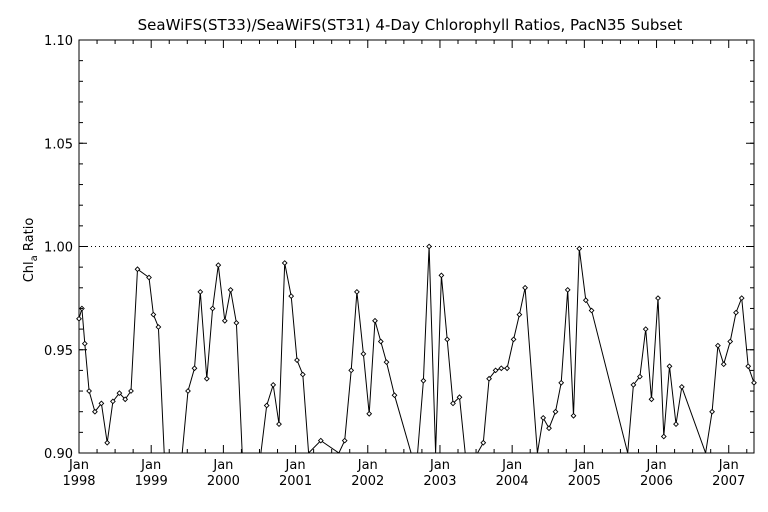 This screenshot has width=768, height=512. I want to click on y-axis-label-rest: Ratio, so click(29, 237).